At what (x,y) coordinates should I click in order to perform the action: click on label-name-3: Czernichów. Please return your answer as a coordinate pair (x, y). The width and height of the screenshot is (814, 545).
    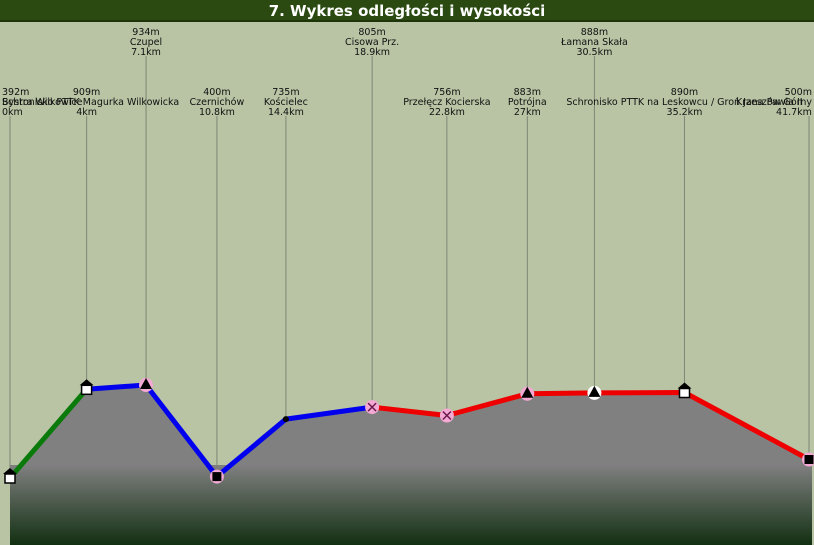
    Looking at the image, I should click on (217, 102).